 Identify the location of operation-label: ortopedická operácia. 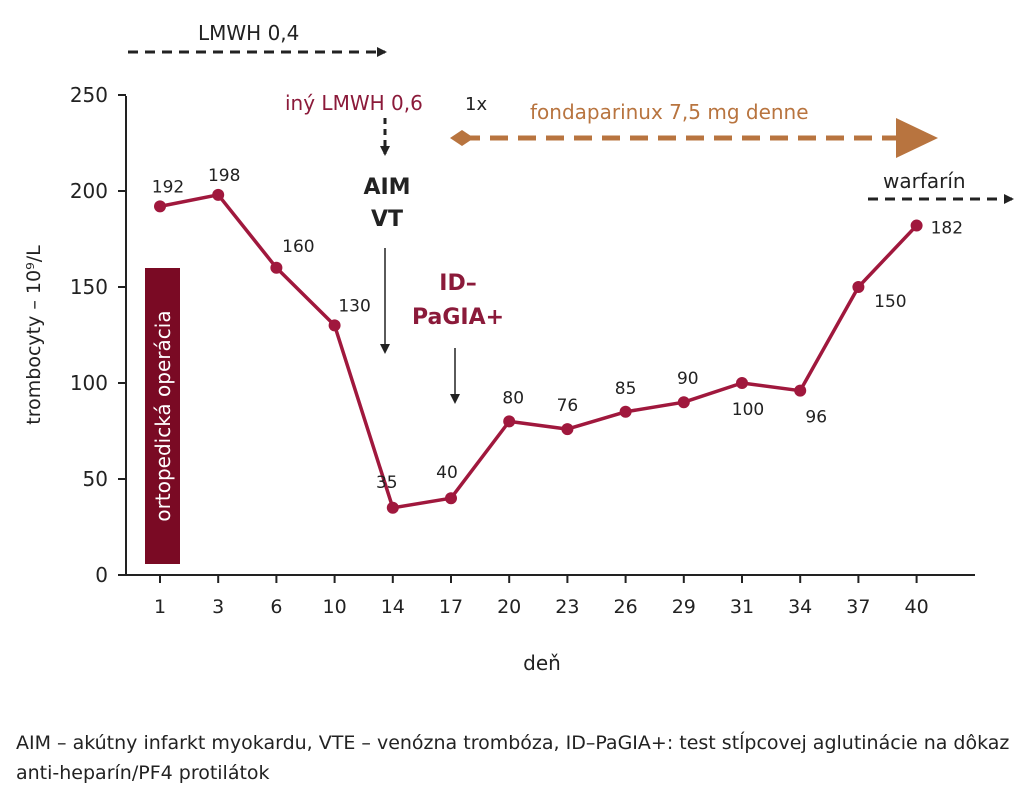
(163, 415).